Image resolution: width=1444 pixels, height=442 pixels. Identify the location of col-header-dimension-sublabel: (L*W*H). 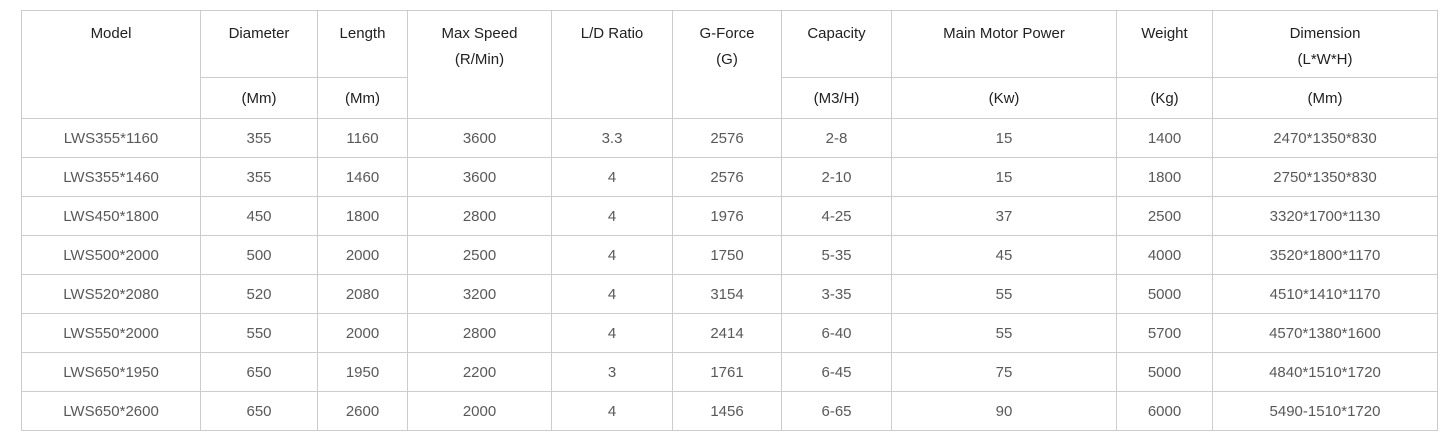
(1325, 59).